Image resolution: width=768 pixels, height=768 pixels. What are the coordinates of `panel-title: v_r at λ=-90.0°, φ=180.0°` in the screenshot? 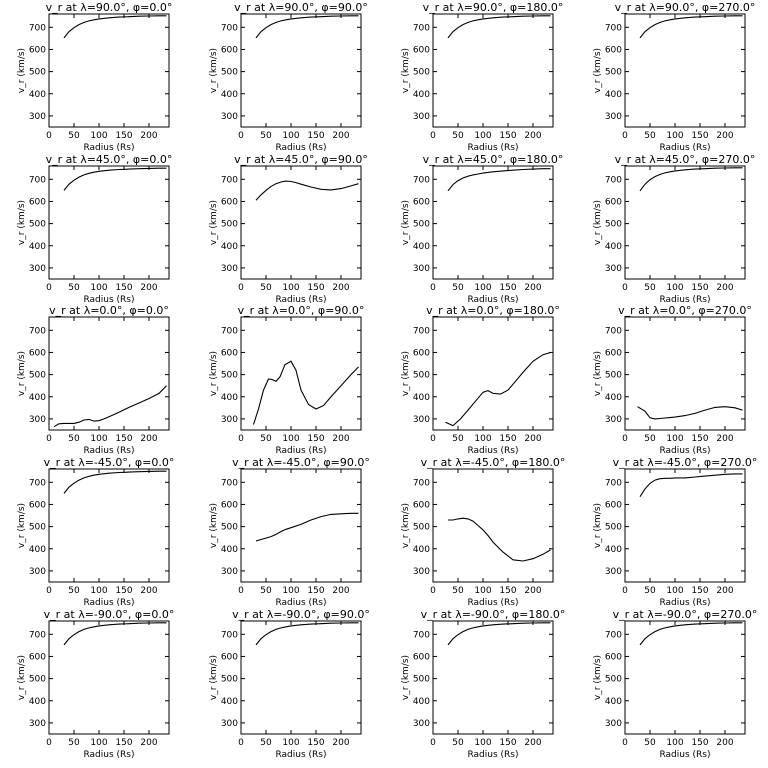 It's located at (493, 614).